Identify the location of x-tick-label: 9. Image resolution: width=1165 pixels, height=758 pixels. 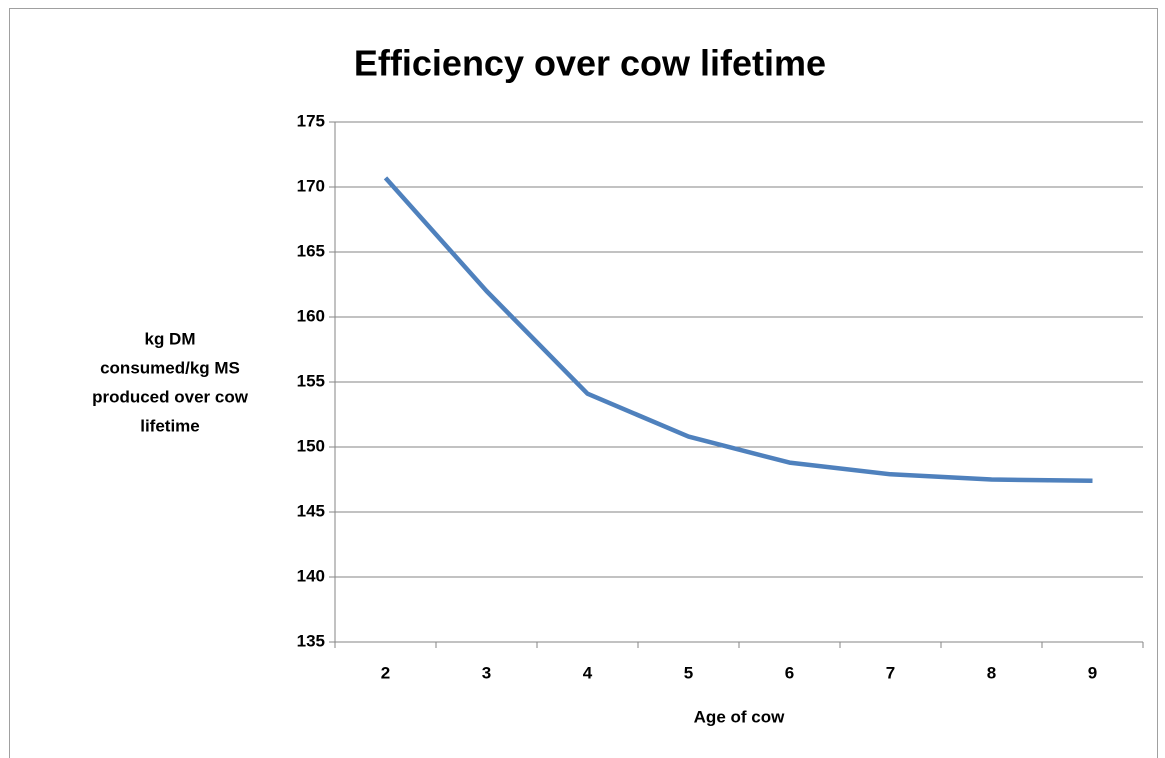
(1092, 672).